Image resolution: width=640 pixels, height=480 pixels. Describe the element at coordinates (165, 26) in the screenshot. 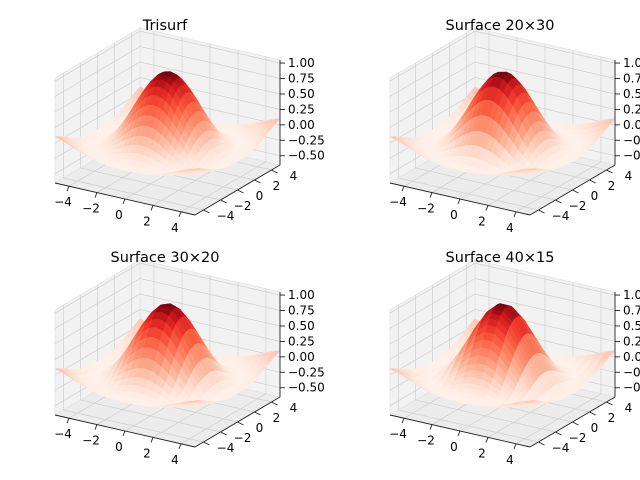

I see `subplot-title: Trisurf` at that location.